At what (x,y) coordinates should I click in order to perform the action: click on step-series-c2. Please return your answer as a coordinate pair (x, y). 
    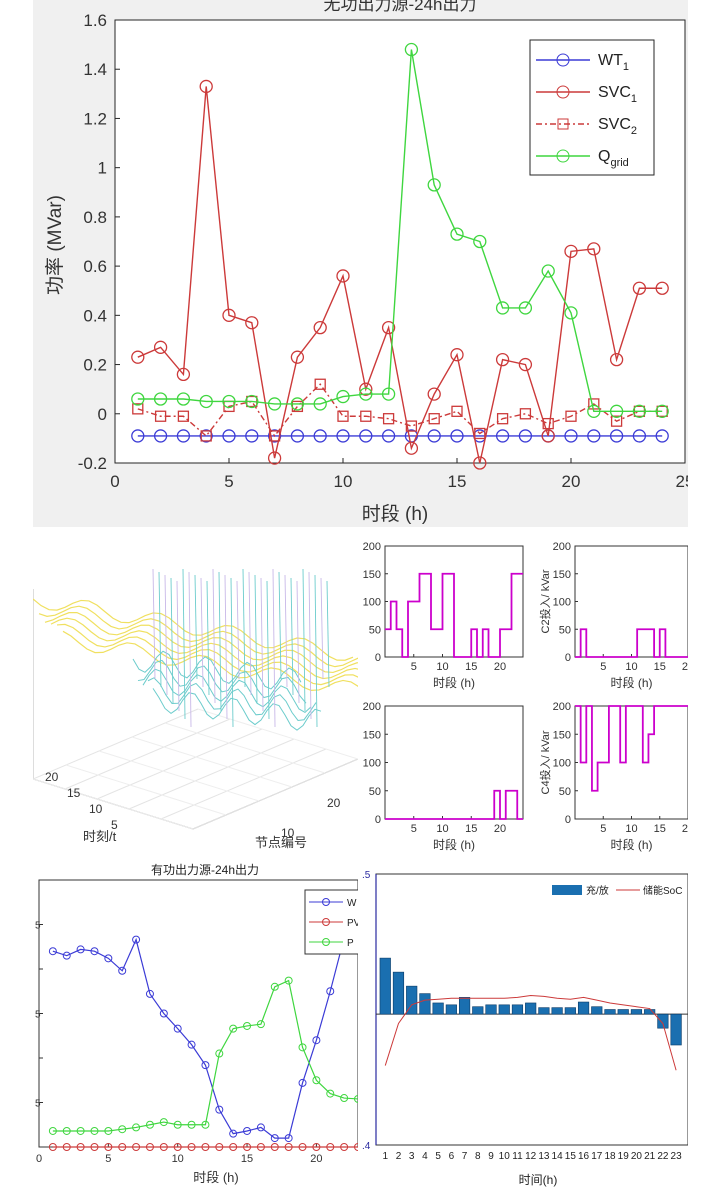
    Looking at the image, I should click on (631, 643).